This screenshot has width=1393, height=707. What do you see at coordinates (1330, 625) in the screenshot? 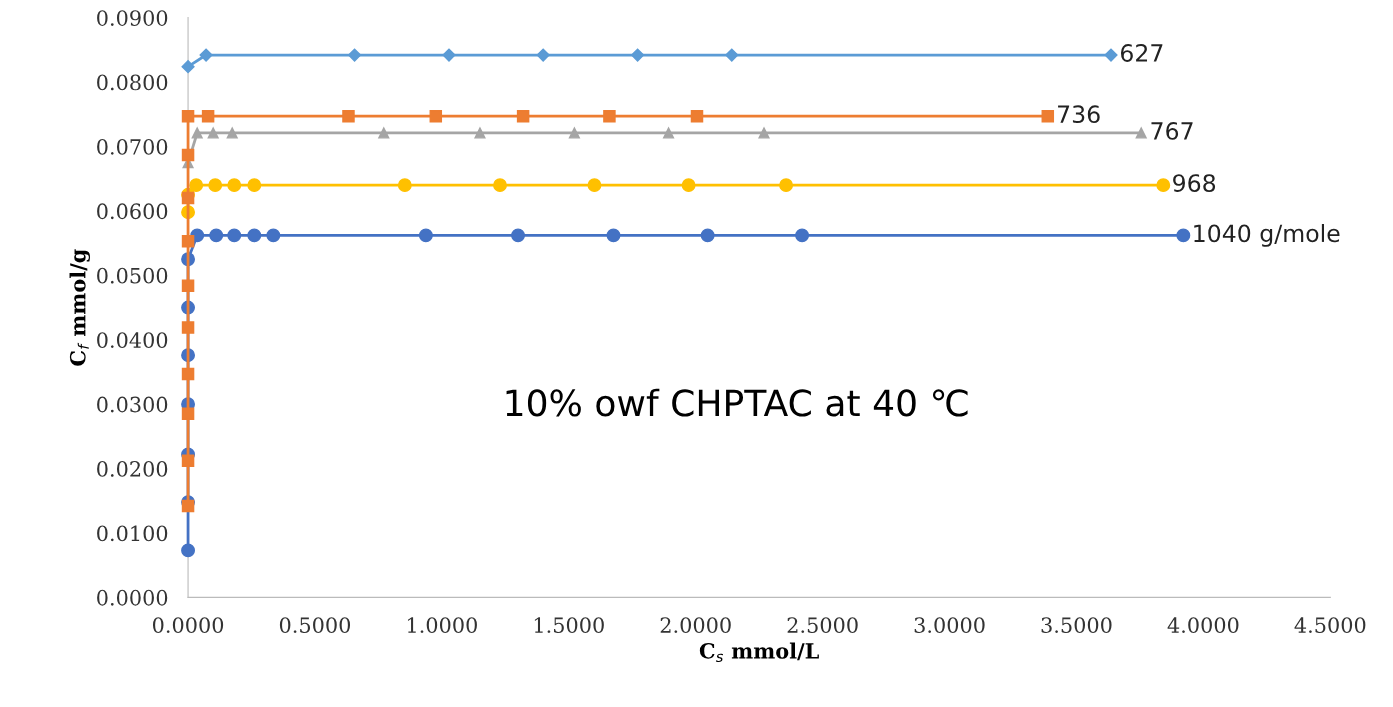
I see `x-tick-label: 4.5000` at bounding box center [1330, 625].